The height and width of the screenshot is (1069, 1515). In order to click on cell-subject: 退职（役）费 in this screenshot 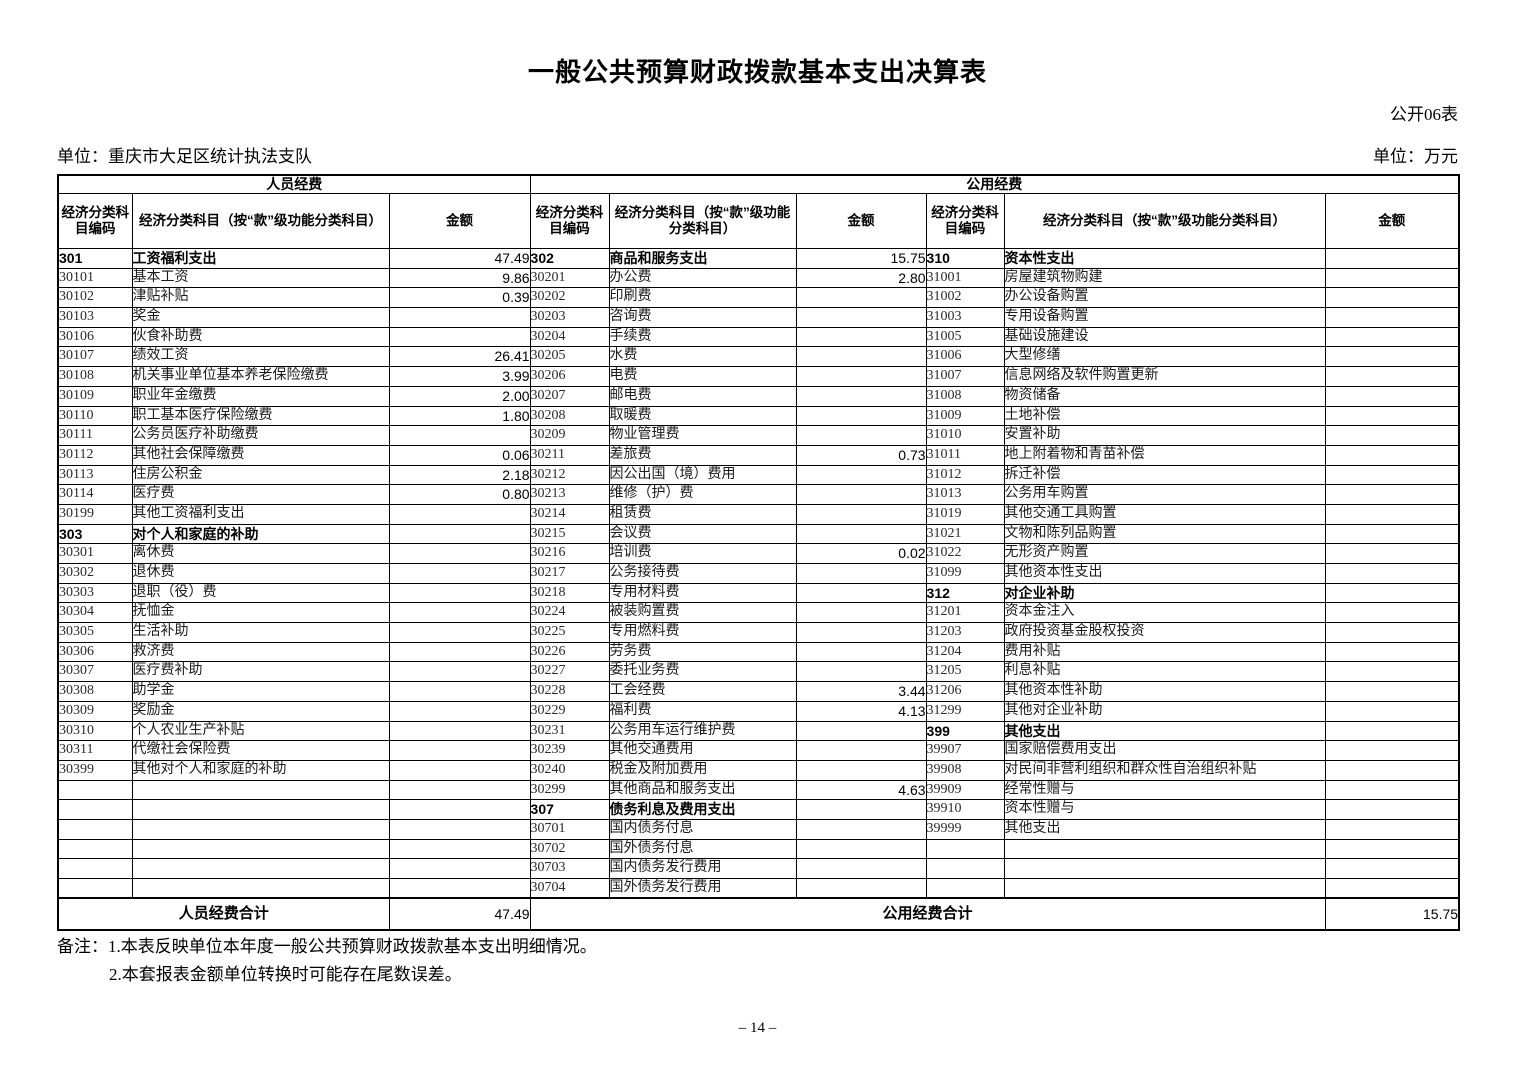, I will do `click(260, 593)`.